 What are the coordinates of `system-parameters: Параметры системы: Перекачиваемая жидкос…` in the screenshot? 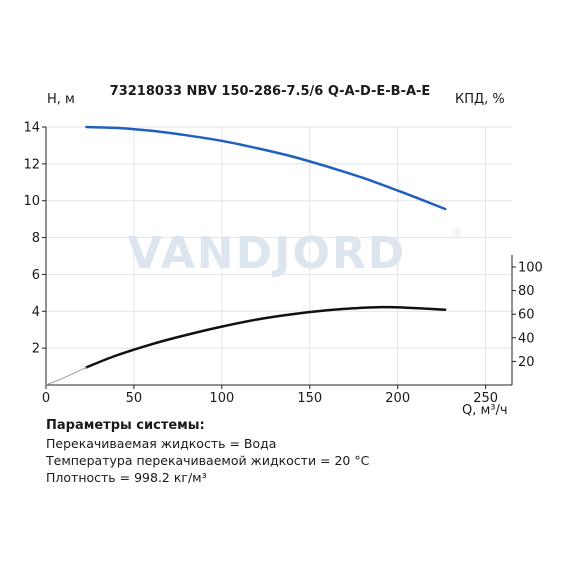 It's located at (301, 451).